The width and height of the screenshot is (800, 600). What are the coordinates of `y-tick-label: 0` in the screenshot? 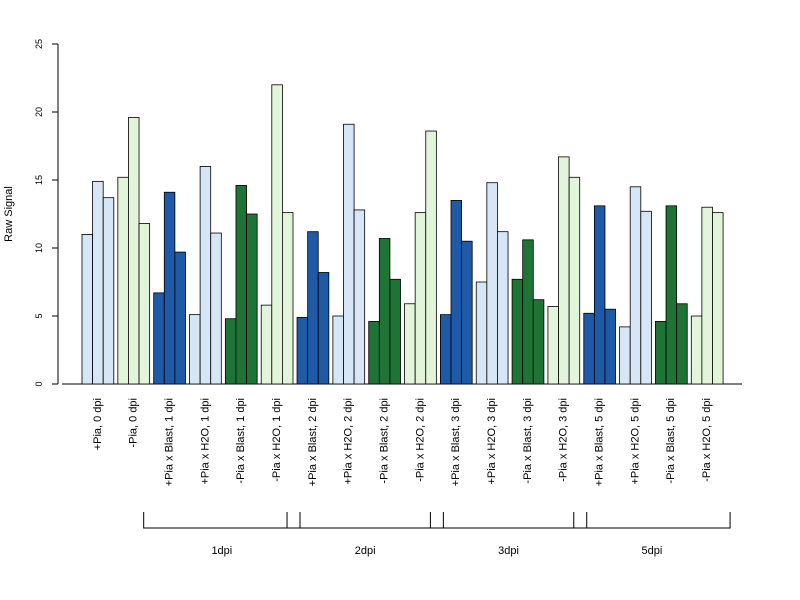 It's located at (39, 383).